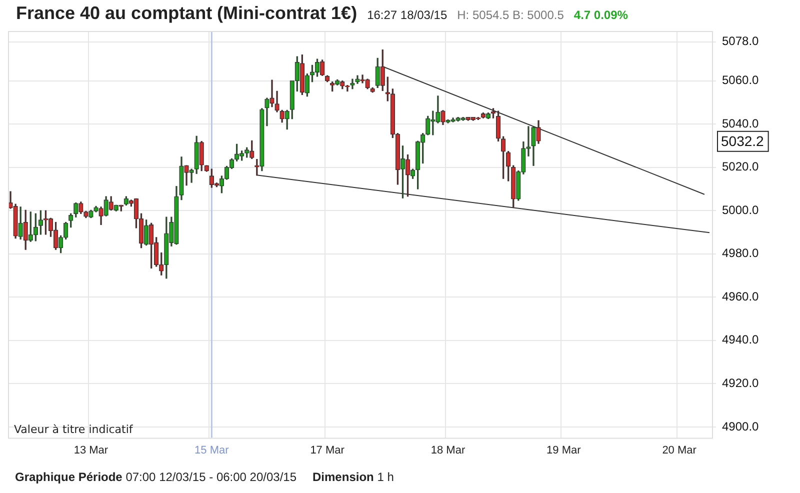  I want to click on x-tick-label: 19 Mar, so click(564, 450).